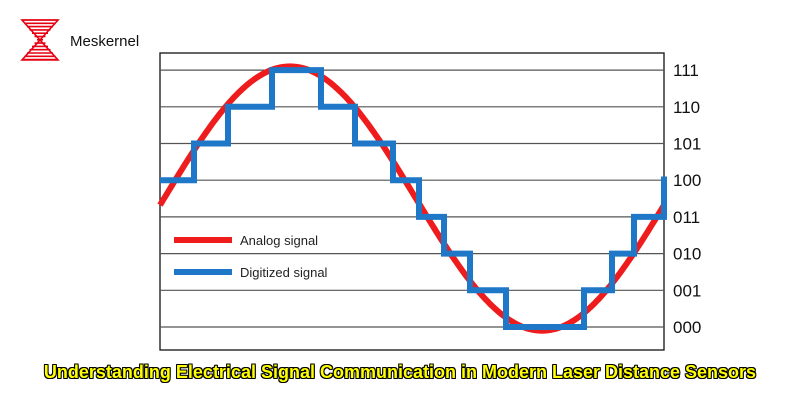 The image size is (800, 400). Describe the element at coordinates (687, 144) in the screenshot. I see `y-tick-label: 101` at that location.